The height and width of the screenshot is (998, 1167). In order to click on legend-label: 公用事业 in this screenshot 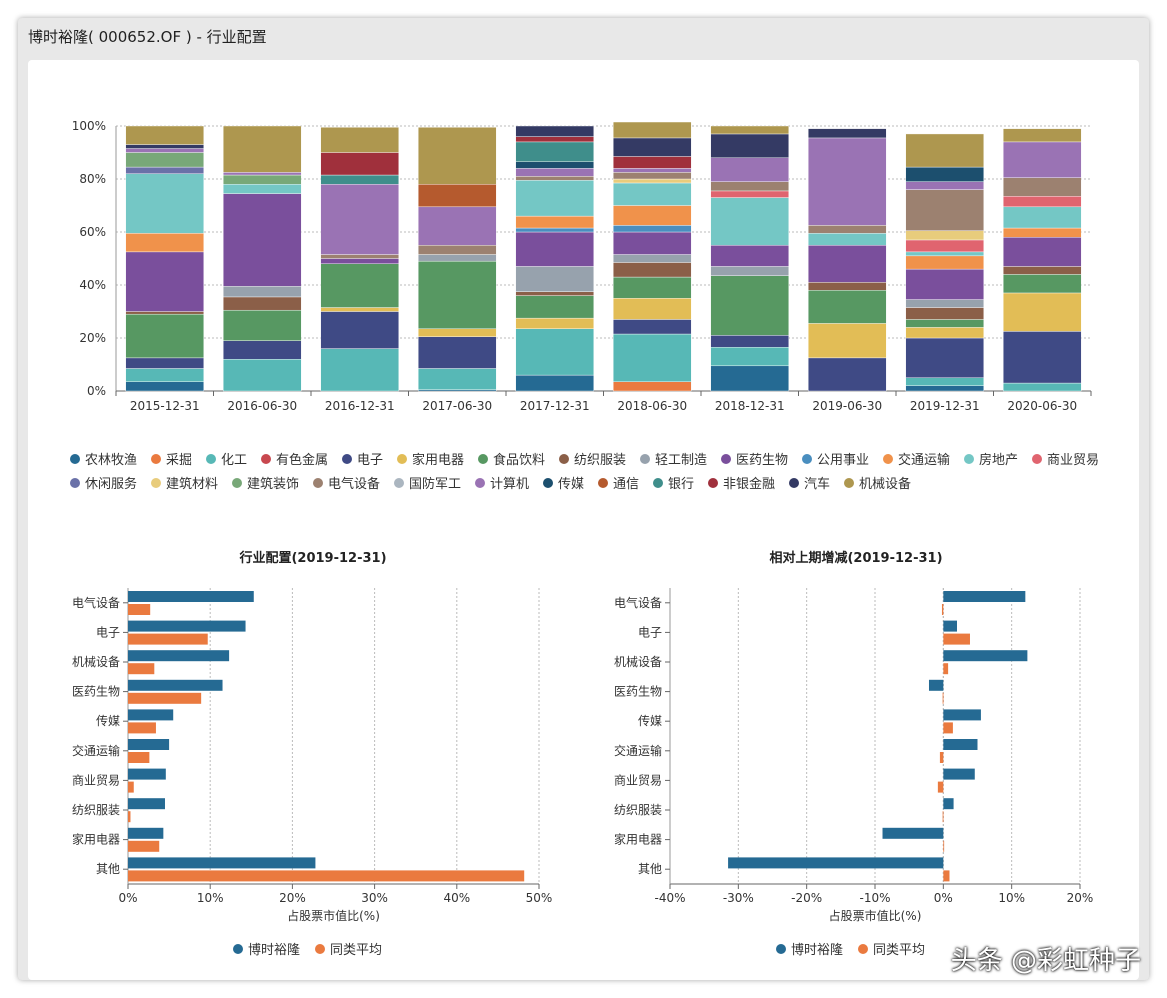, I will do `click(843, 460)`.